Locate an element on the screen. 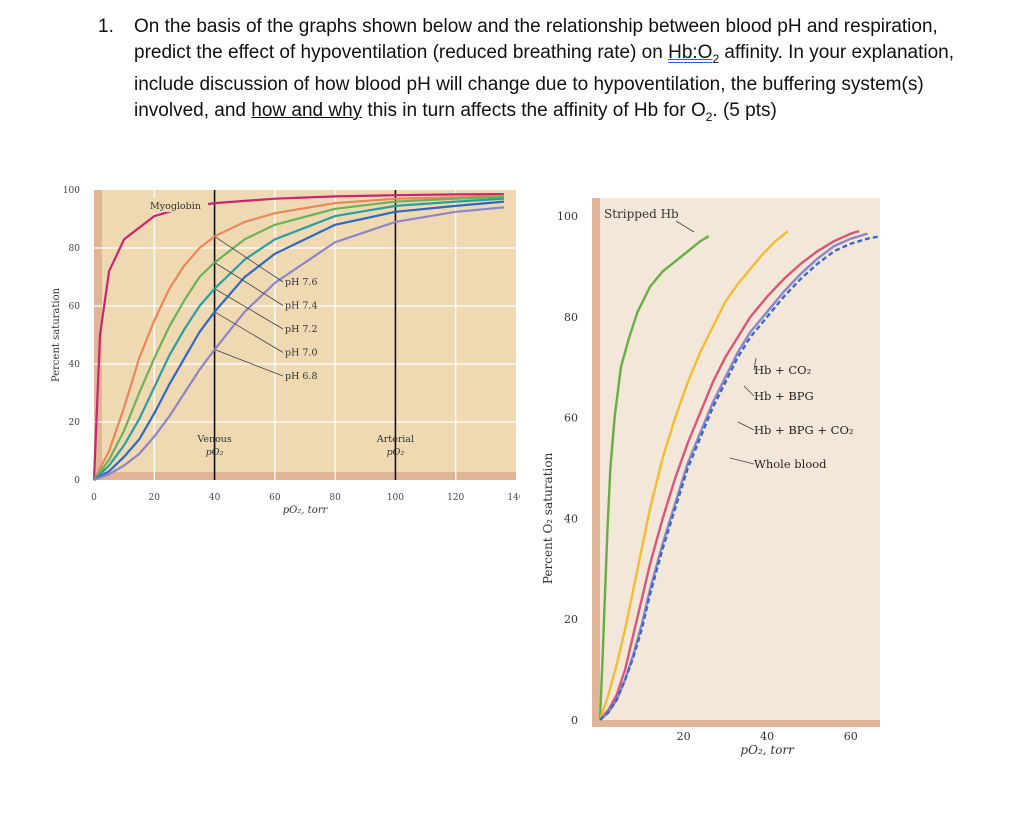 The height and width of the screenshot is (822, 1024). label-stripped-hb: Stripped Hb is located at coordinates (641, 214).